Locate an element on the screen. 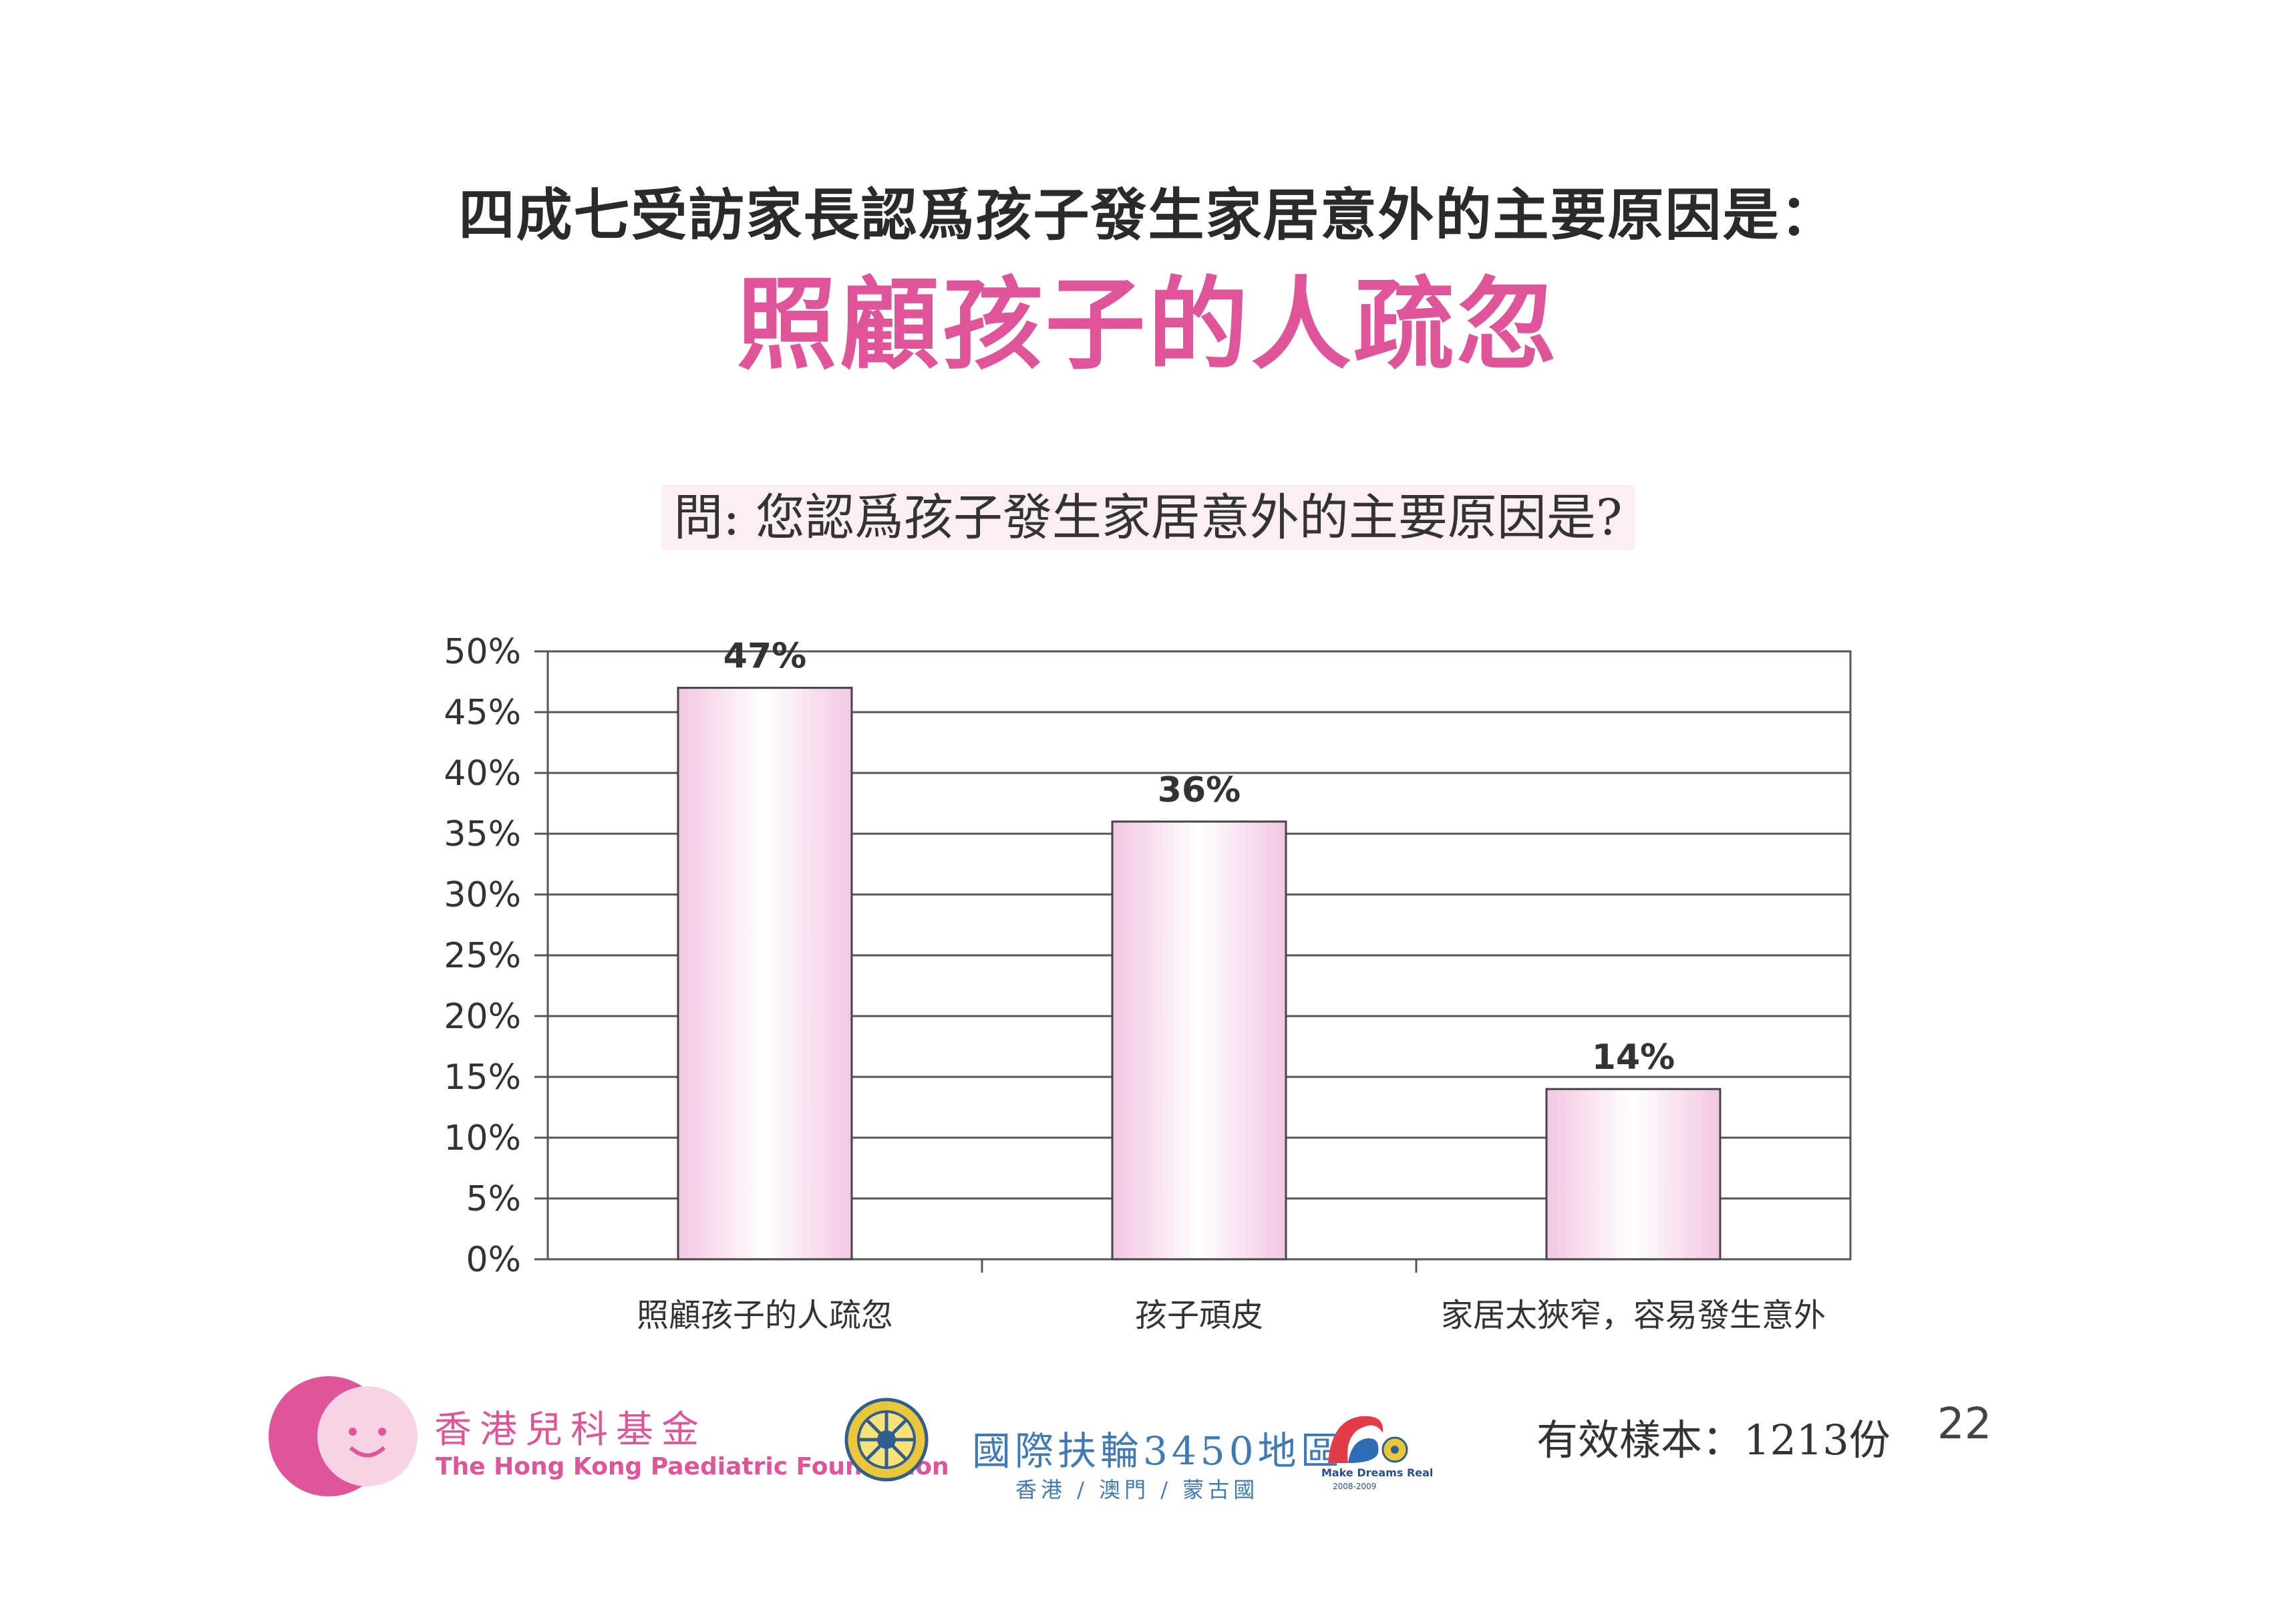 The image size is (2296, 1610). x-tick-label: 家居太狹窄，容易發生意外 is located at coordinates (1633, 1315).